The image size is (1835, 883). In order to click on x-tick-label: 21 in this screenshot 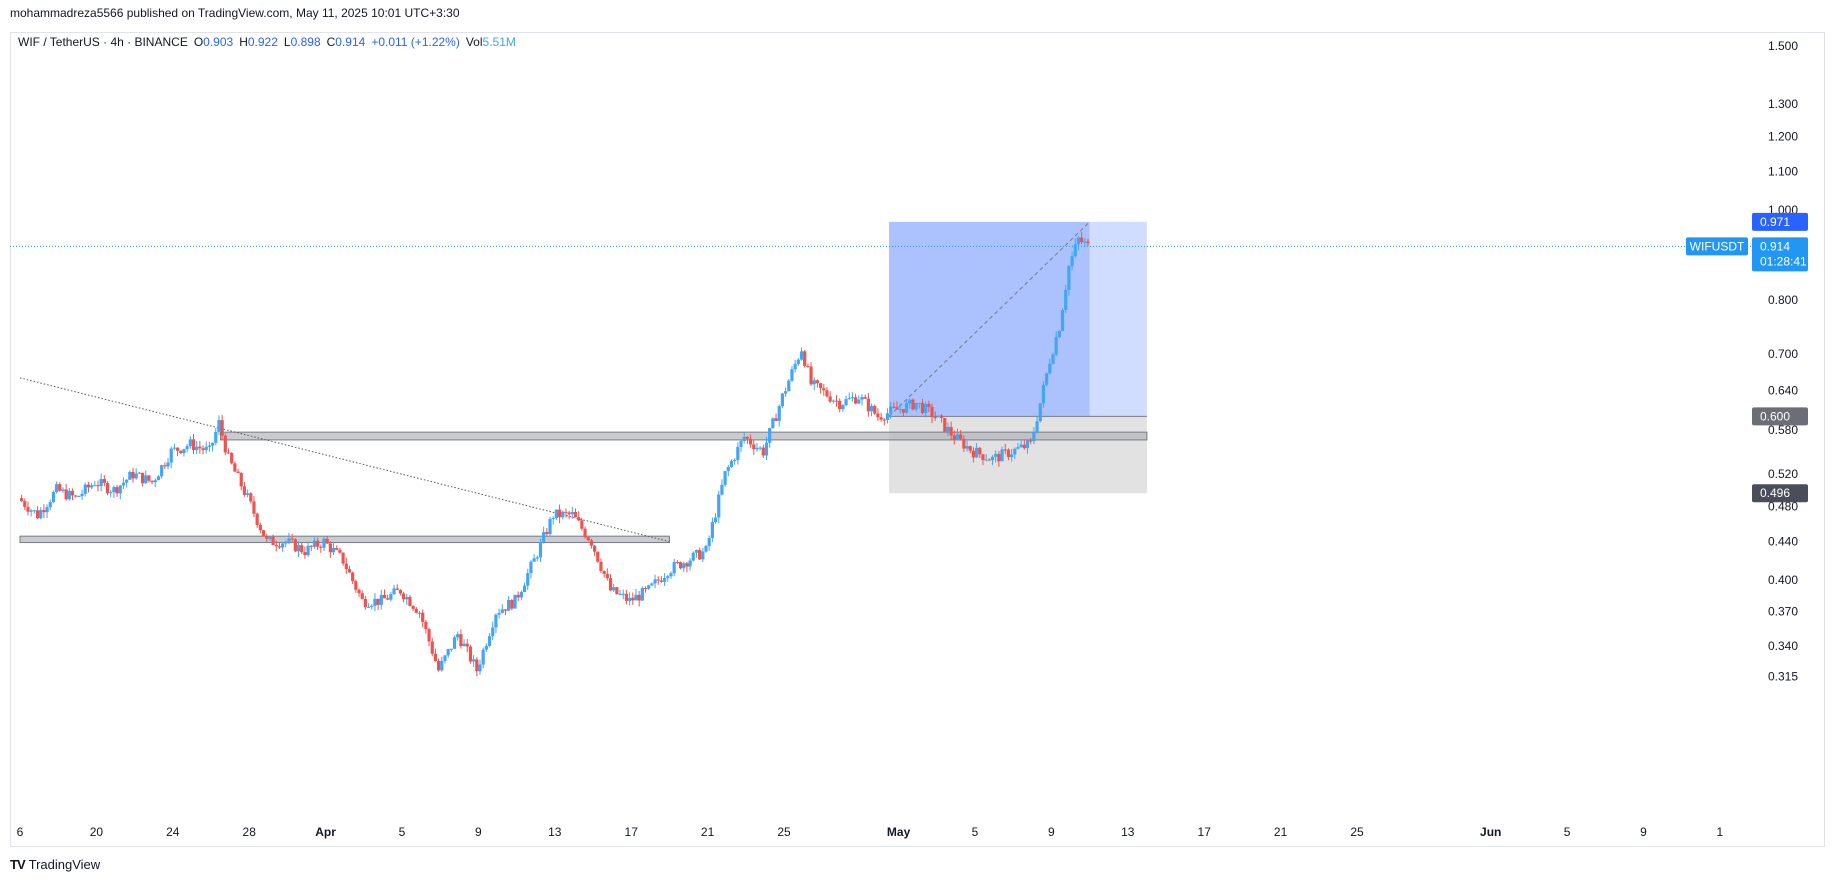, I will do `click(1281, 832)`.